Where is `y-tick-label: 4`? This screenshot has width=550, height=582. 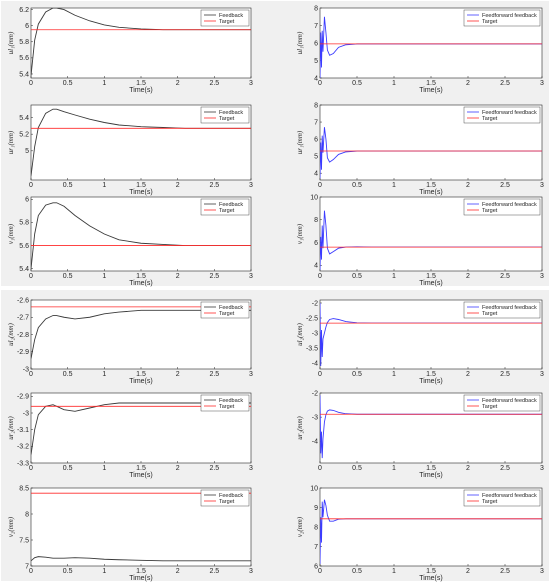 y-tick-label: 4 is located at coordinates (316, 173).